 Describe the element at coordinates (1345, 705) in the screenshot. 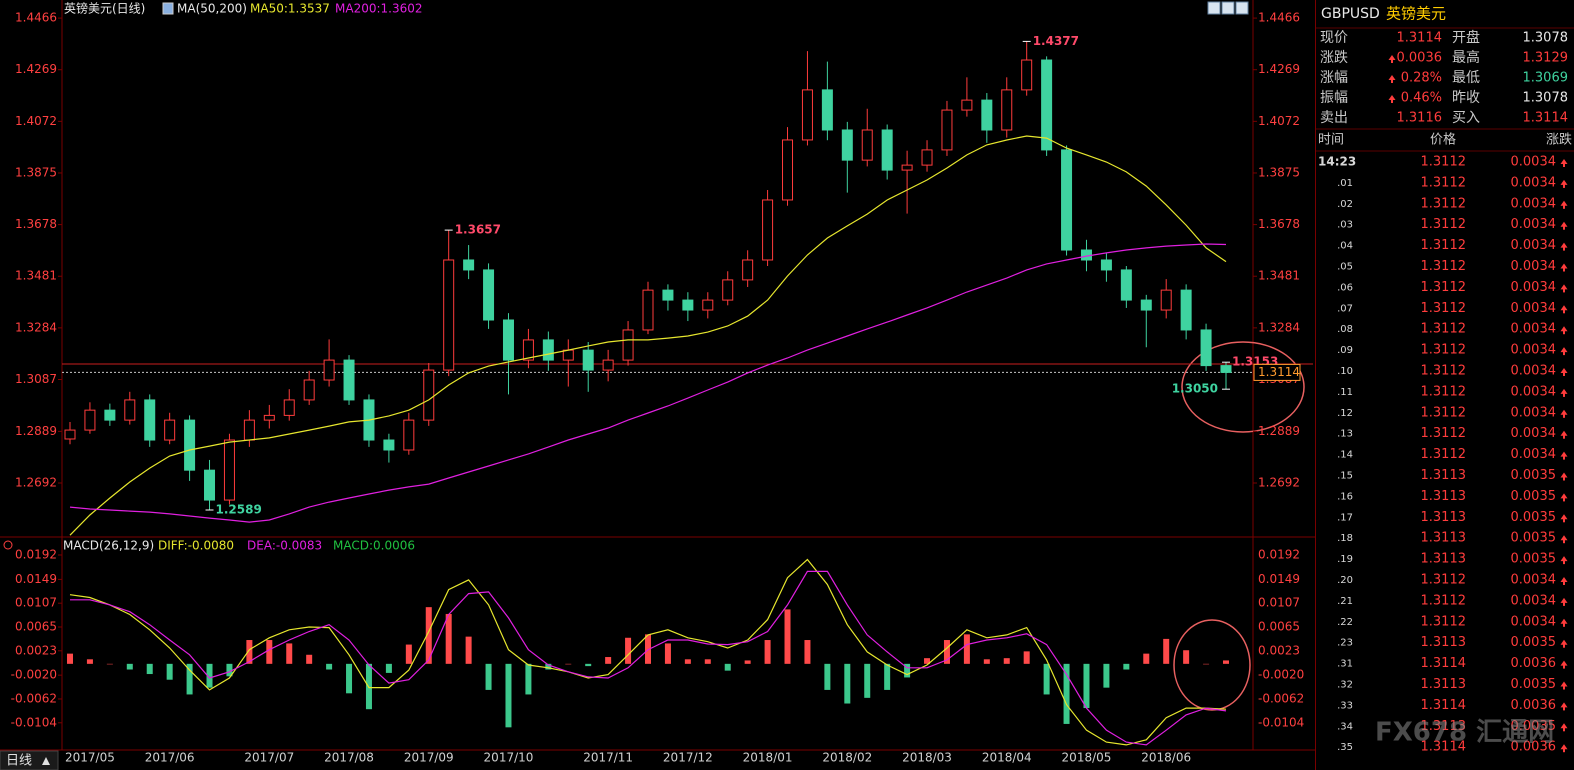

I see `tick-time: .33` at that location.